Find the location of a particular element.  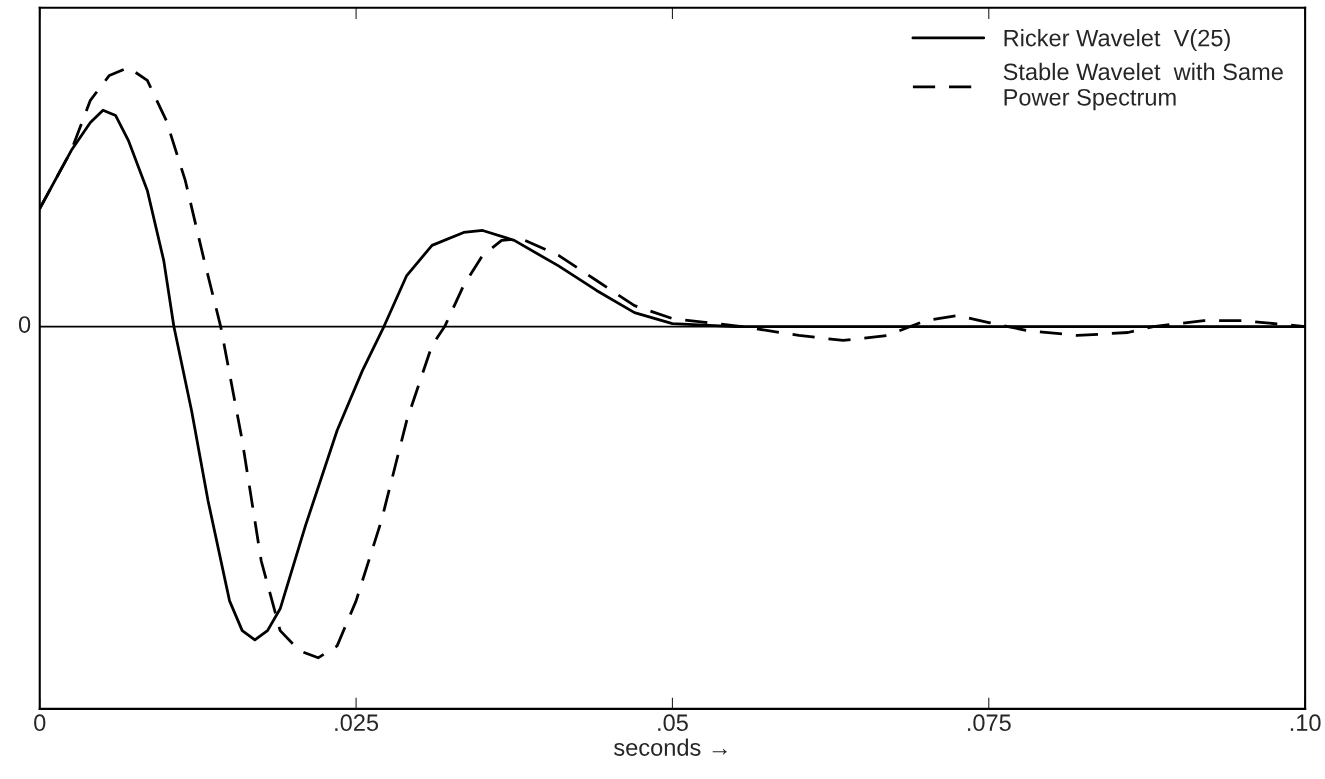

x-tick-label: .075 is located at coordinates (989, 723).